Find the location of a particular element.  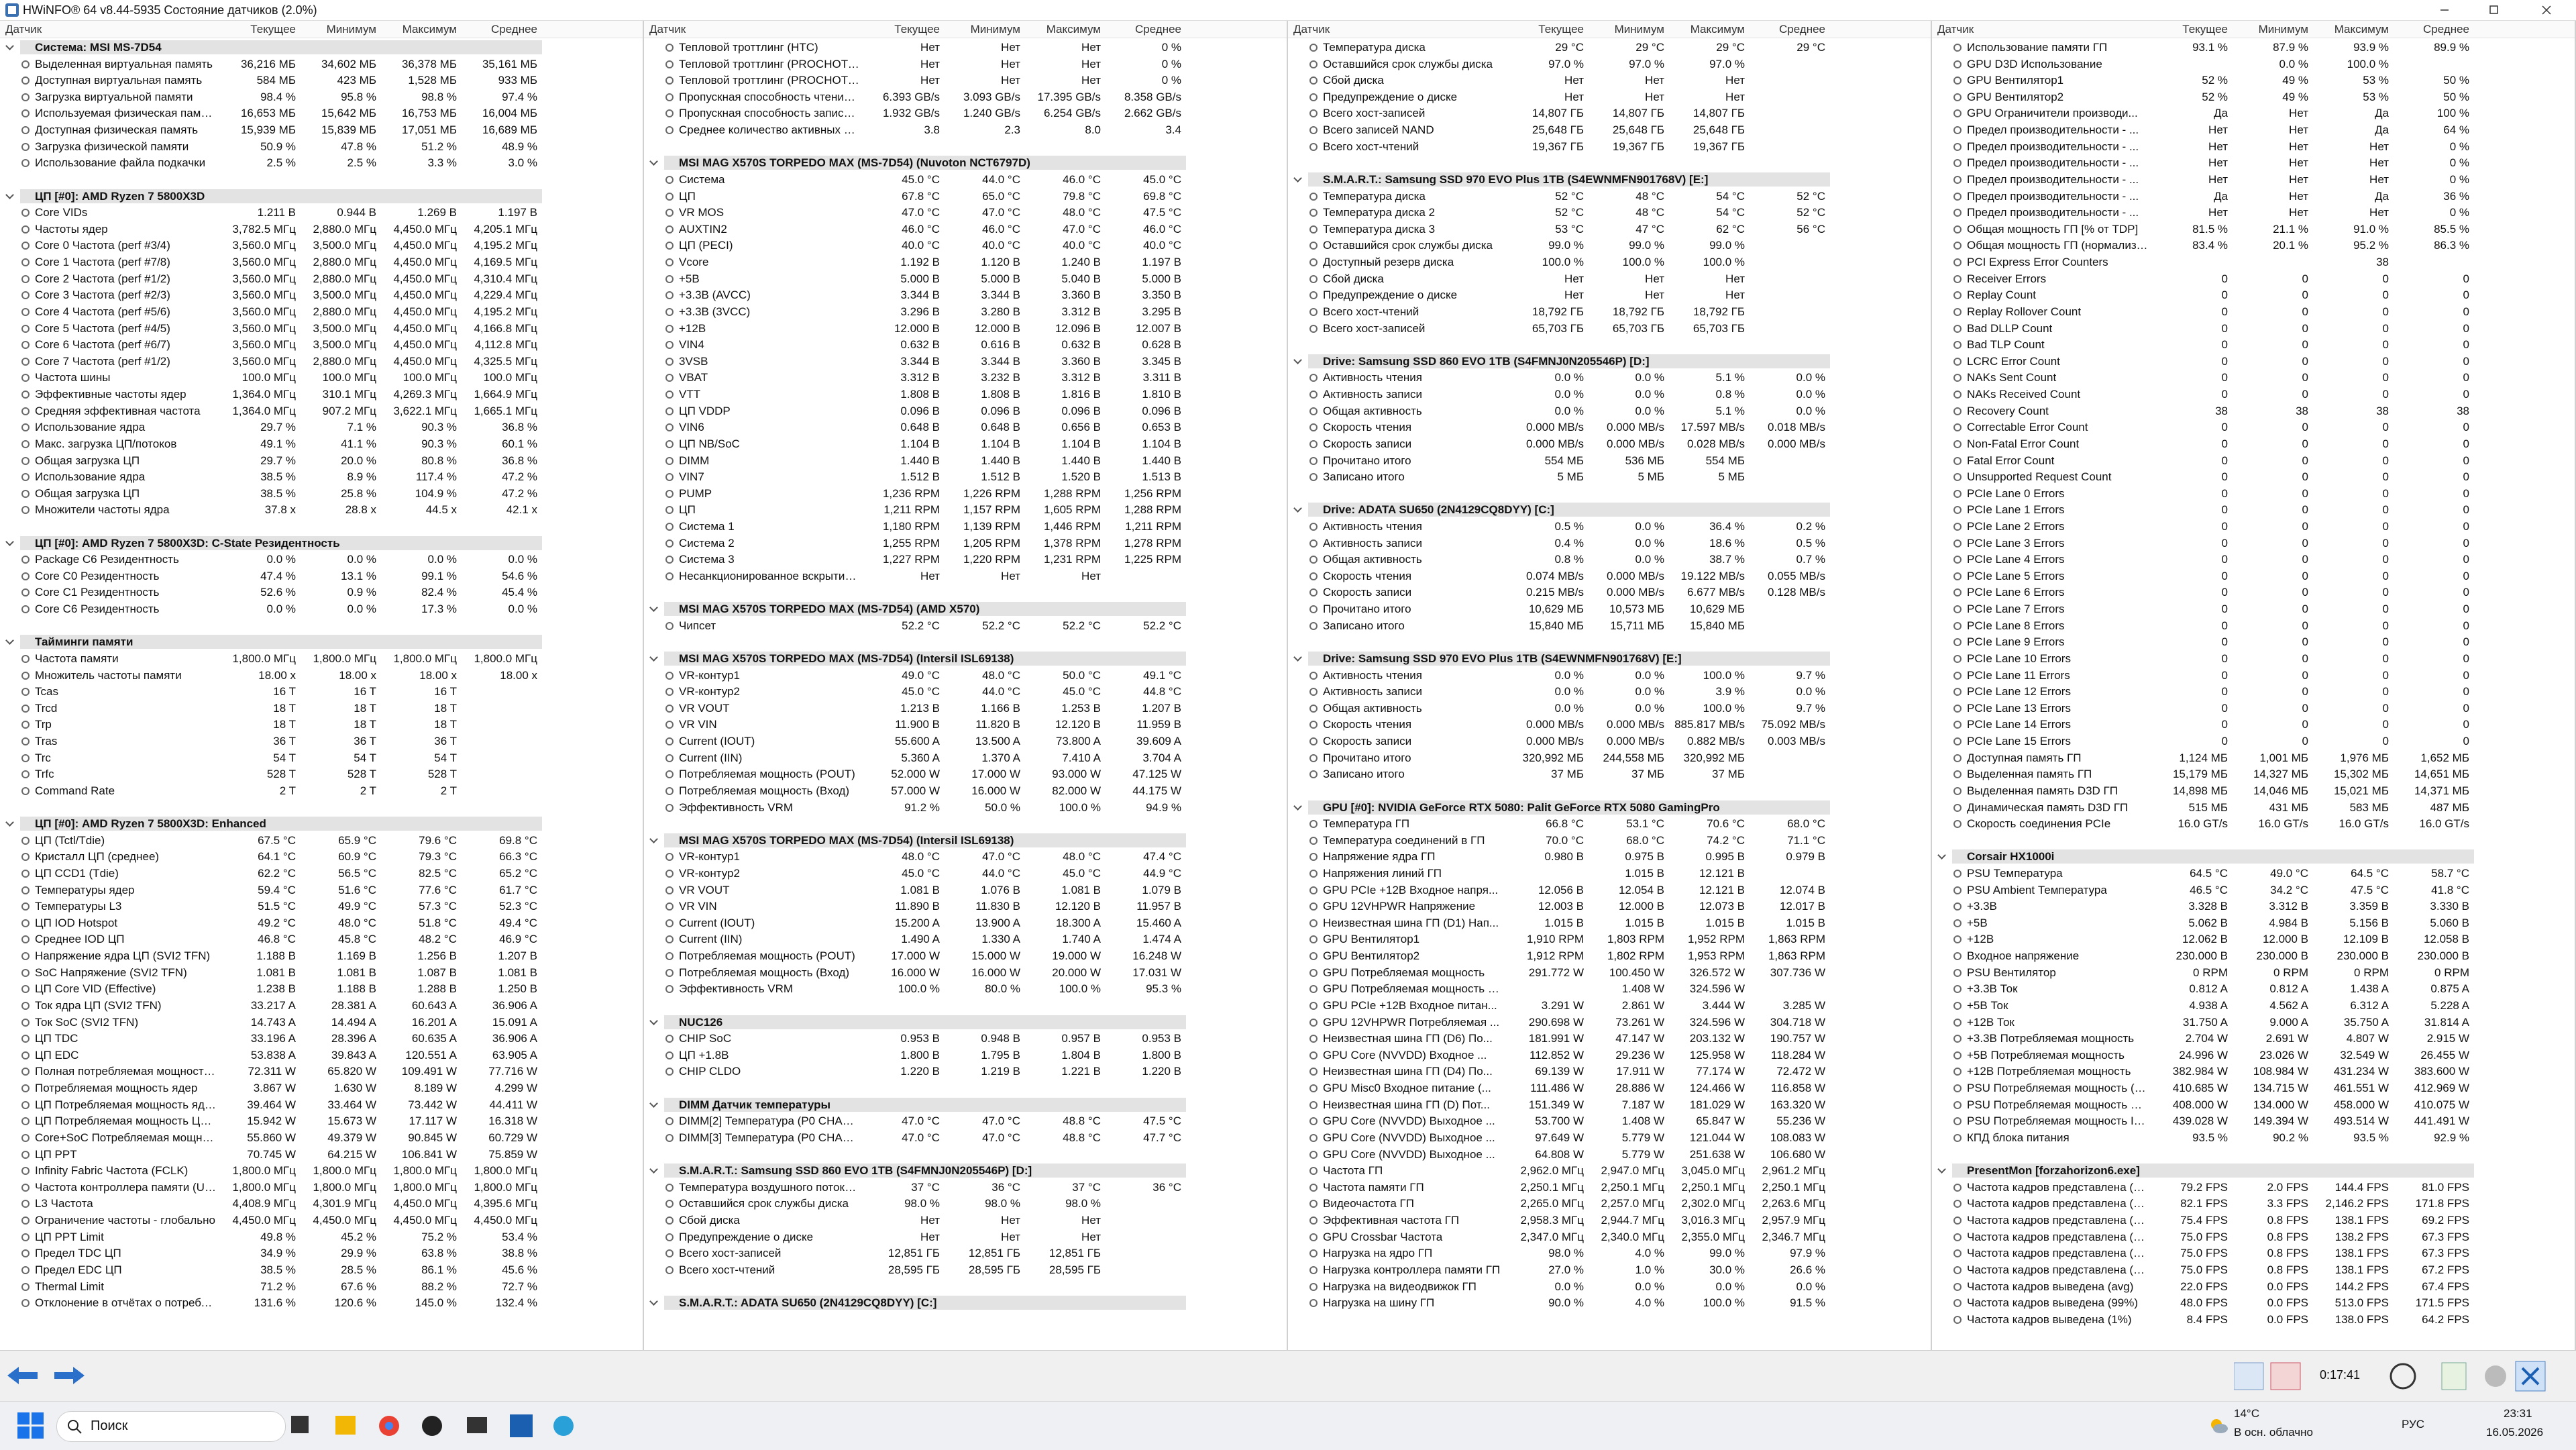

current-value: 410.685 W is located at coordinates (2200, 1088).